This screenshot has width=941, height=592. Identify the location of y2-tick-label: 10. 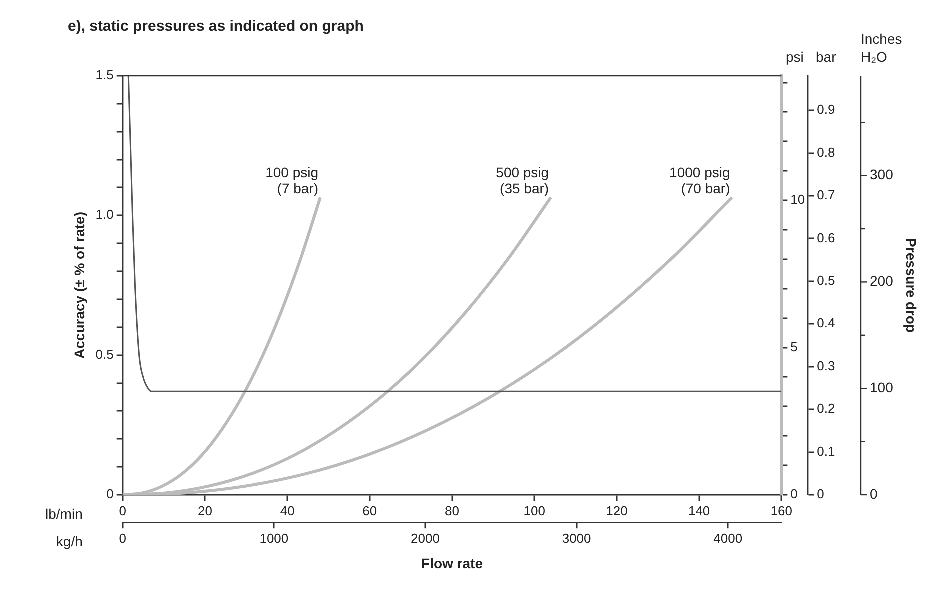
(798, 200).